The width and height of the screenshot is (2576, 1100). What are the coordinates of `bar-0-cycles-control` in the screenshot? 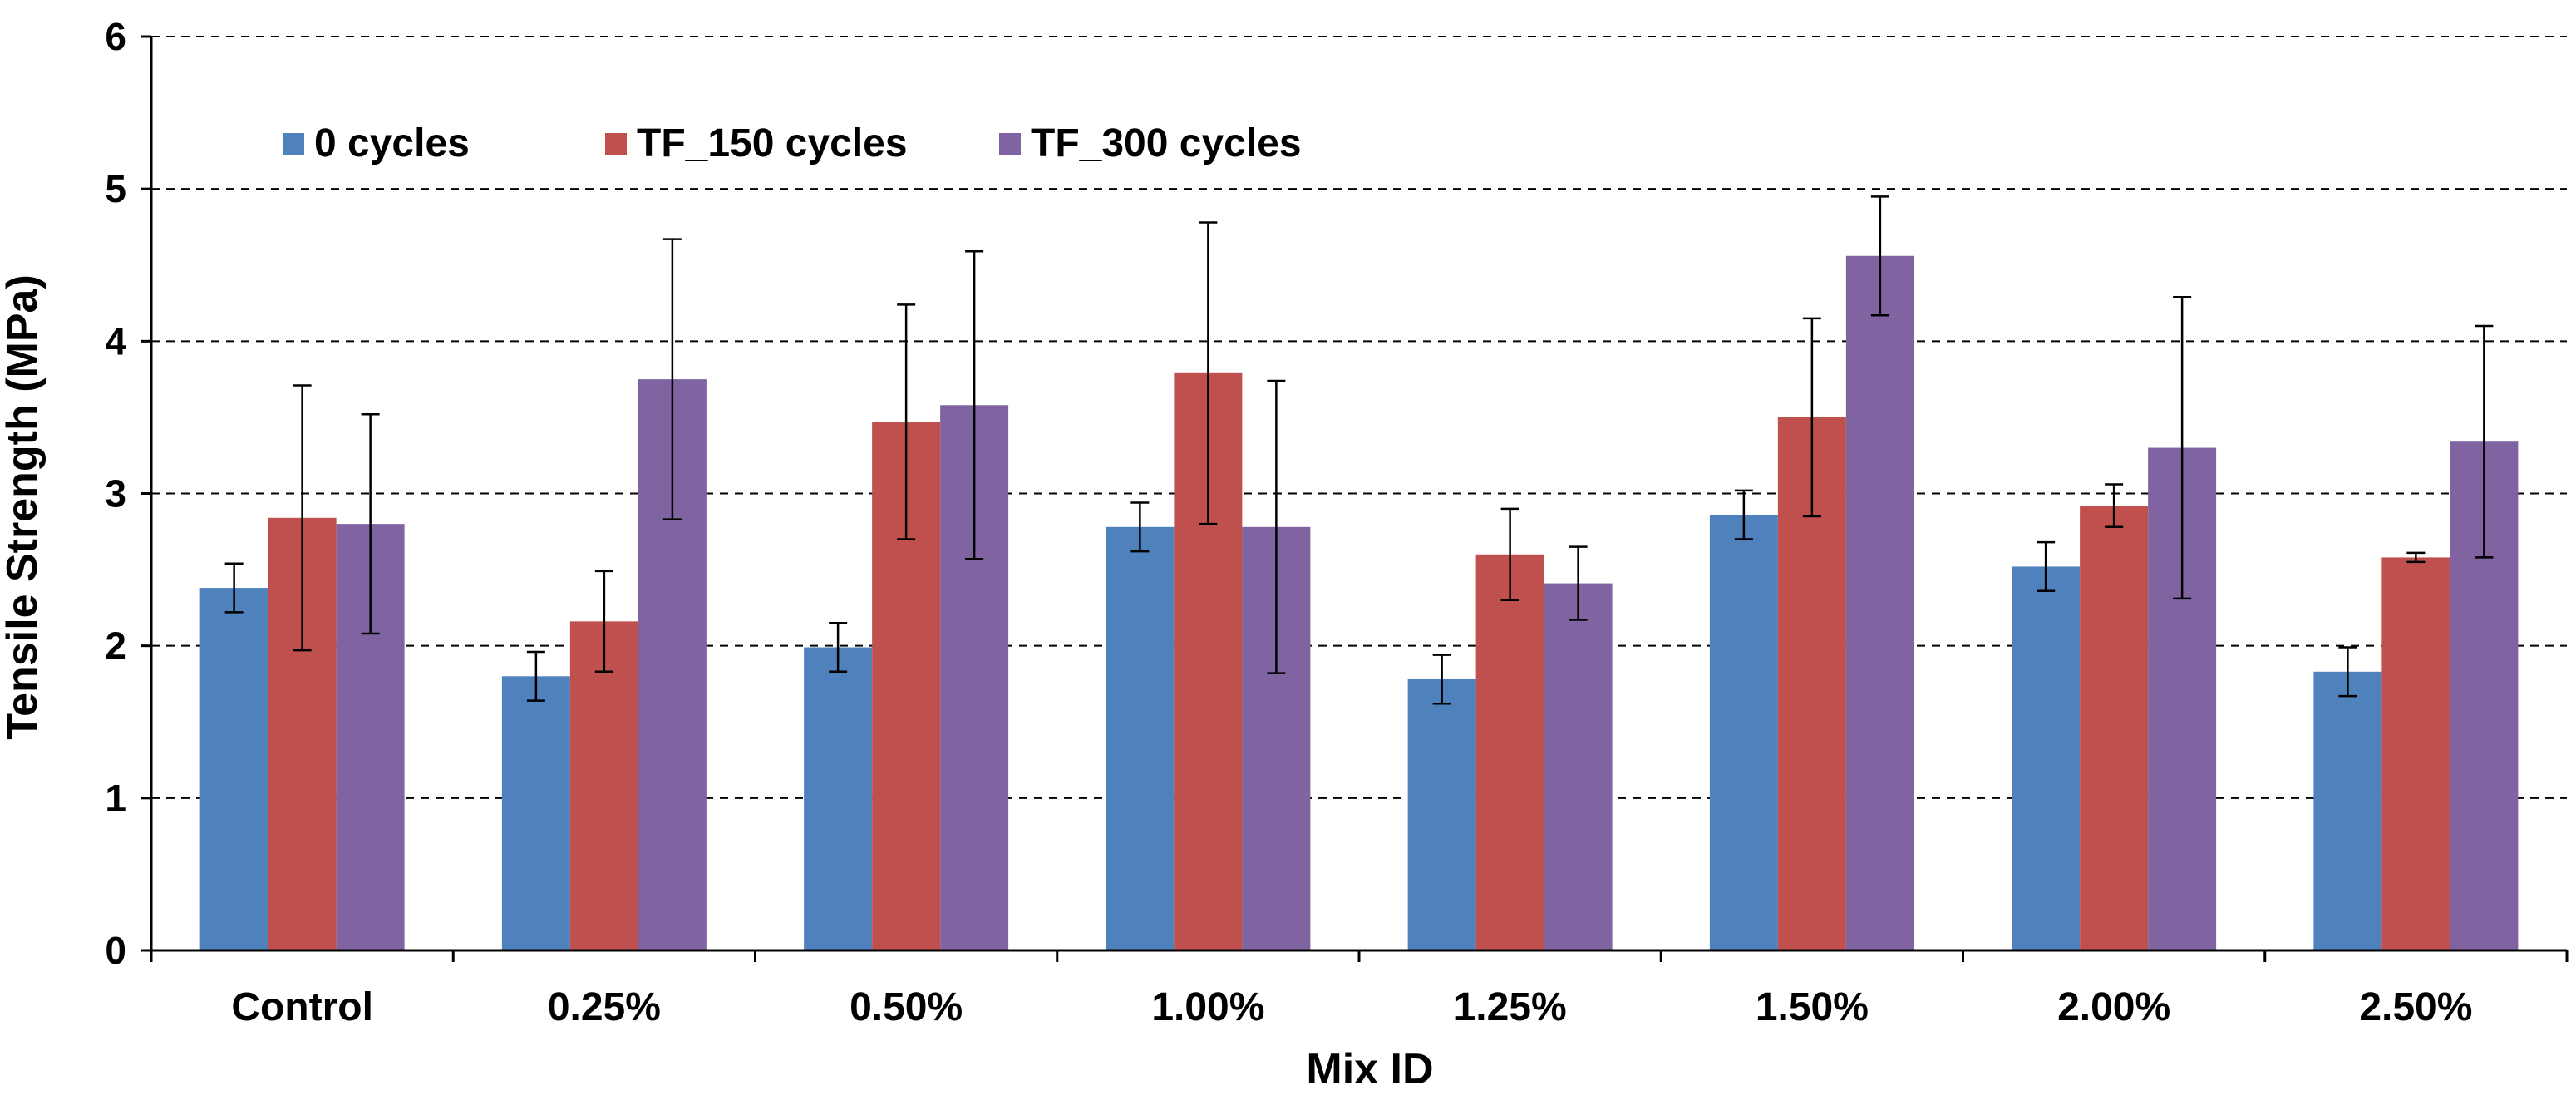 It's located at (233, 769).